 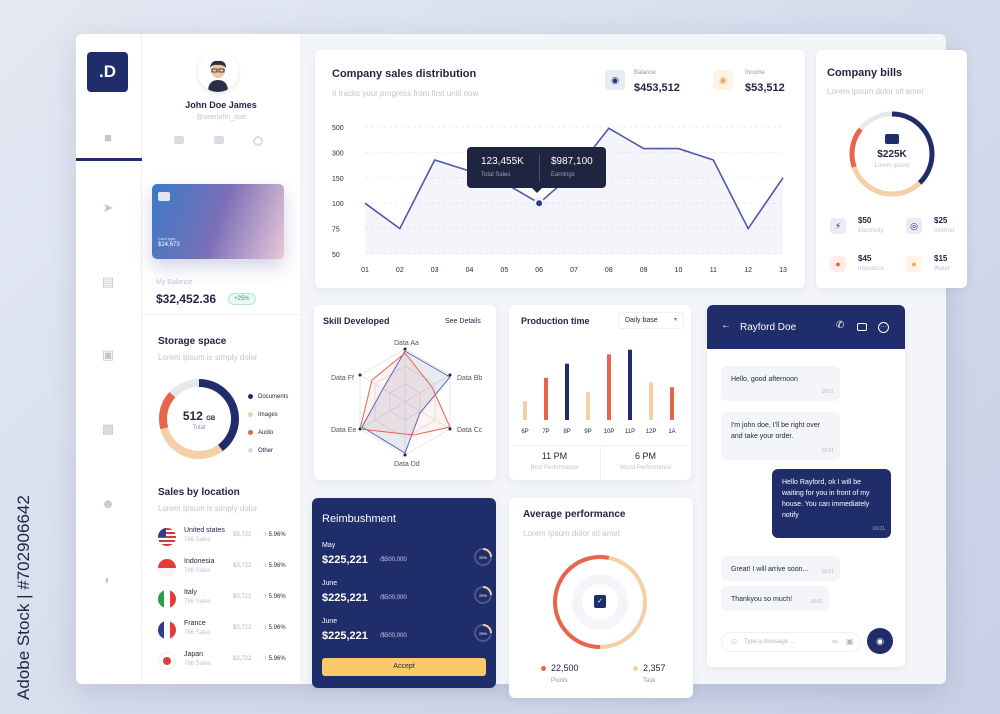 I want to click on location-country: France, so click(x=195, y=623).